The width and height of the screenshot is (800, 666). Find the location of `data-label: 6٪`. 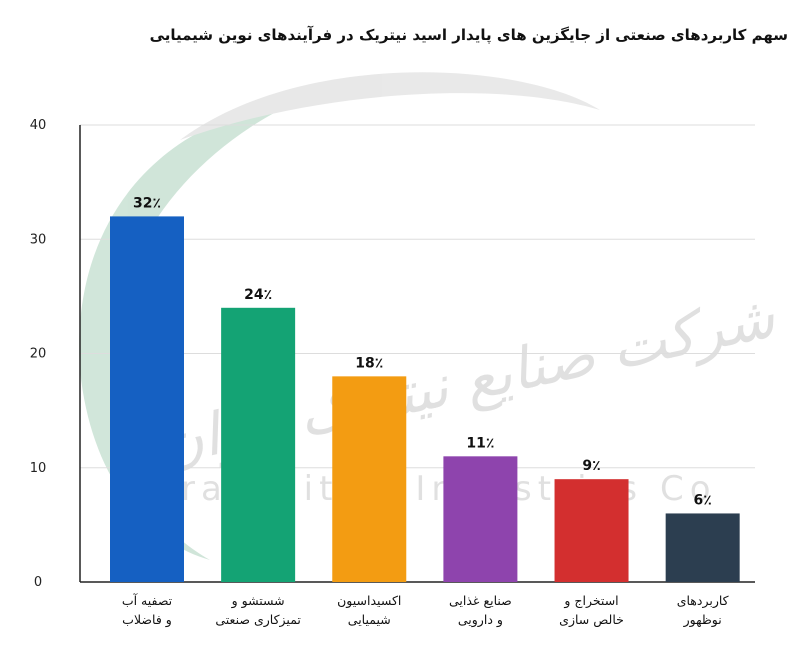

data-label: 6٪ is located at coordinates (703, 500).